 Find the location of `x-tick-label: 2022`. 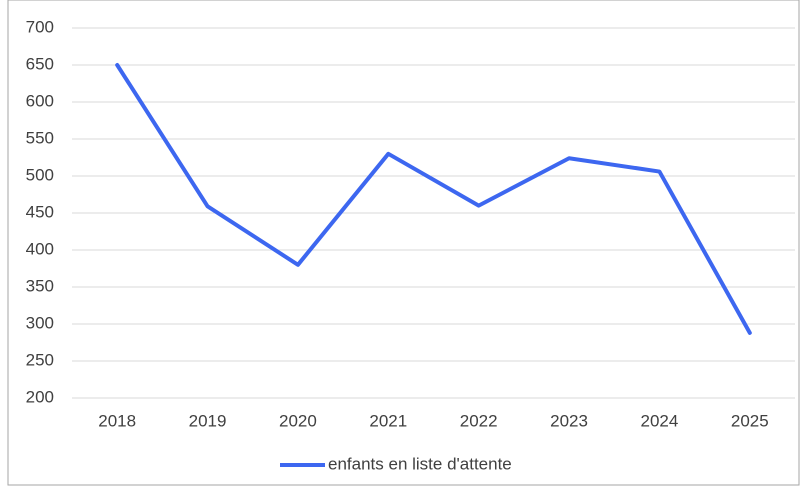

x-tick-label: 2022 is located at coordinates (479, 420).